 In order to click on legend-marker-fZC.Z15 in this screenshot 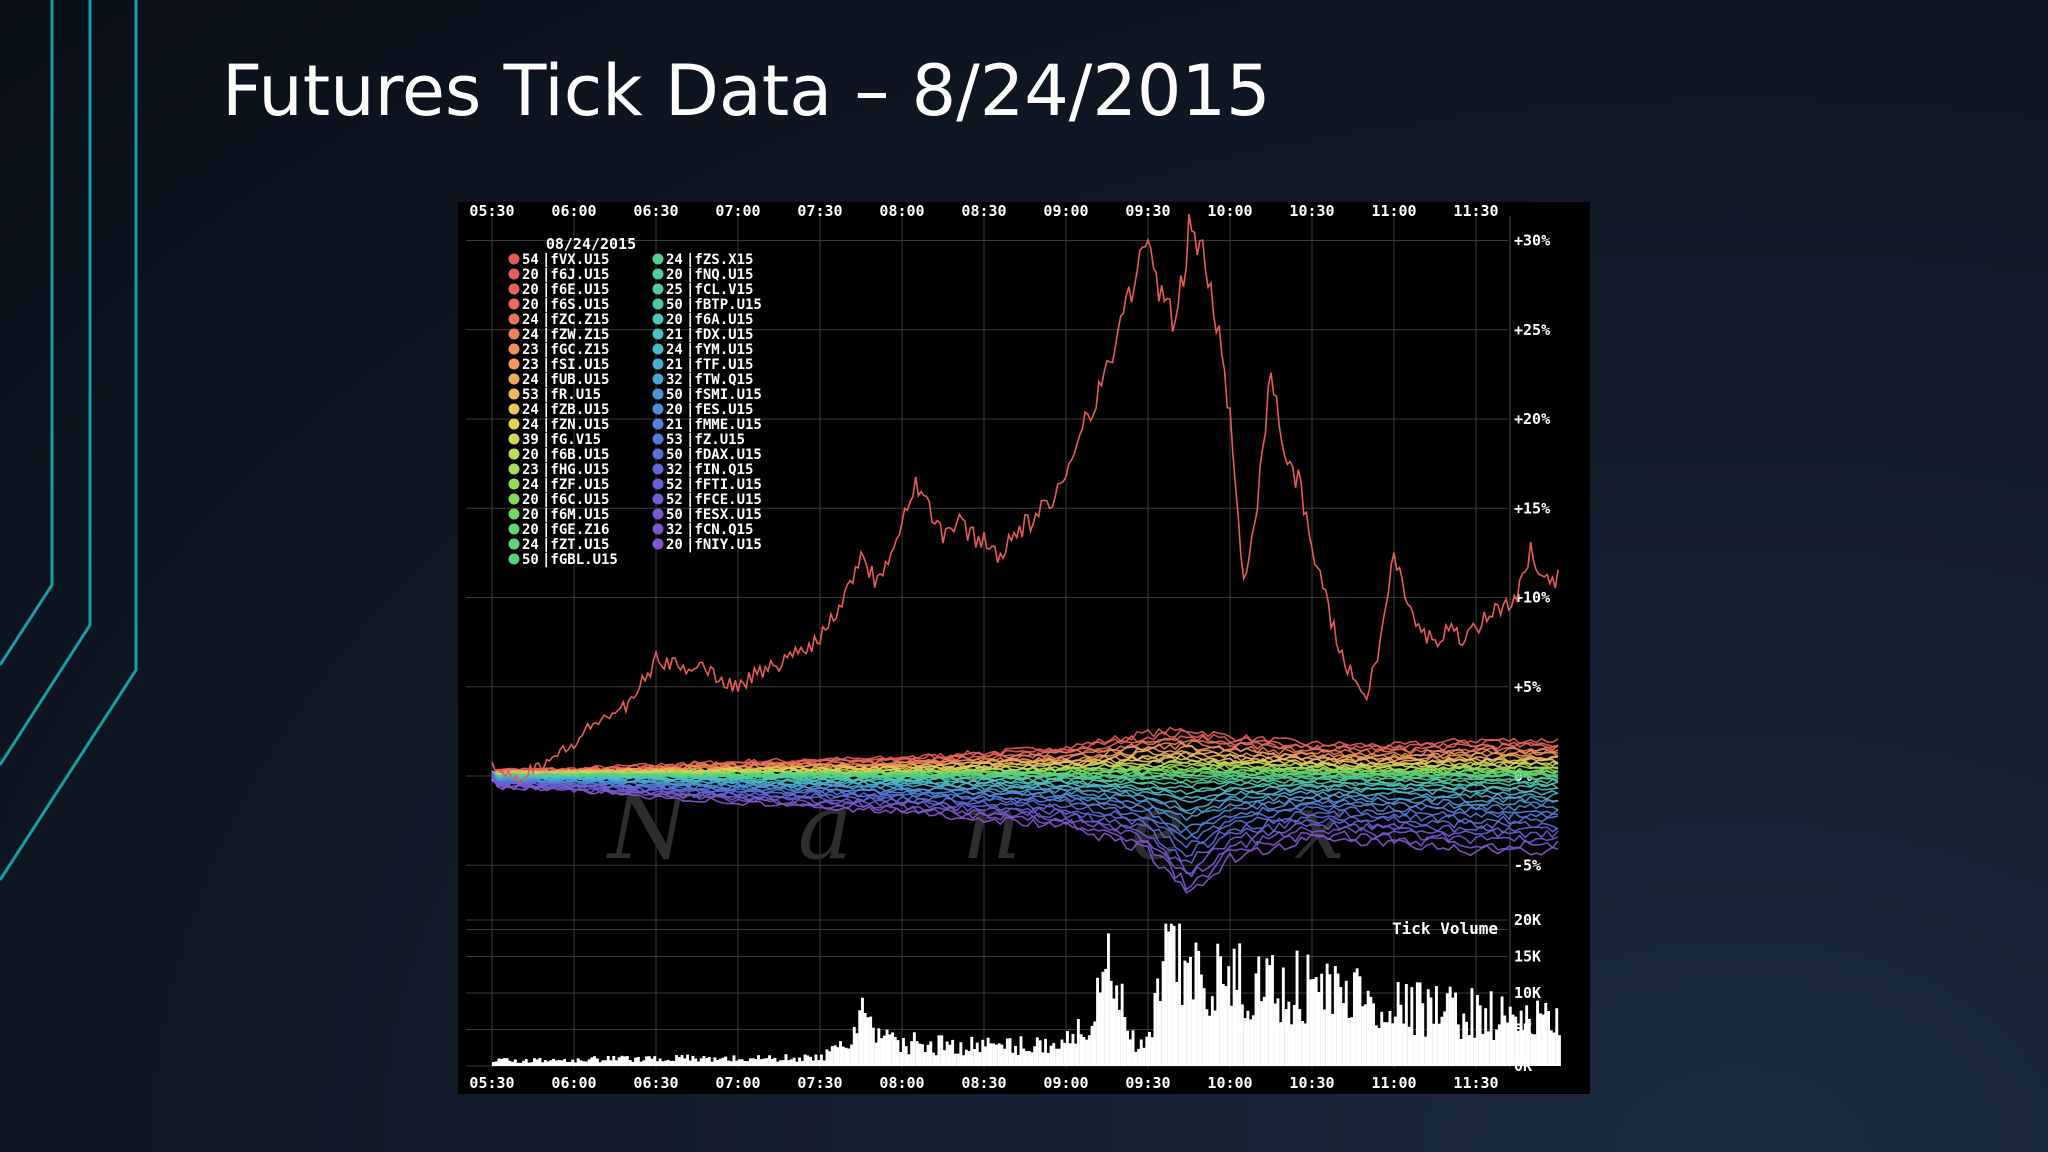, I will do `click(514, 319)`.